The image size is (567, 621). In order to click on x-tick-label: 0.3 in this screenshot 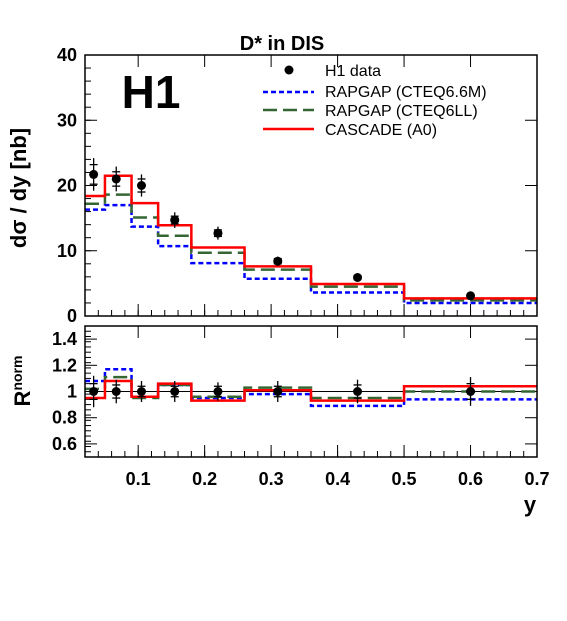, I will do `click(271, 479)`.